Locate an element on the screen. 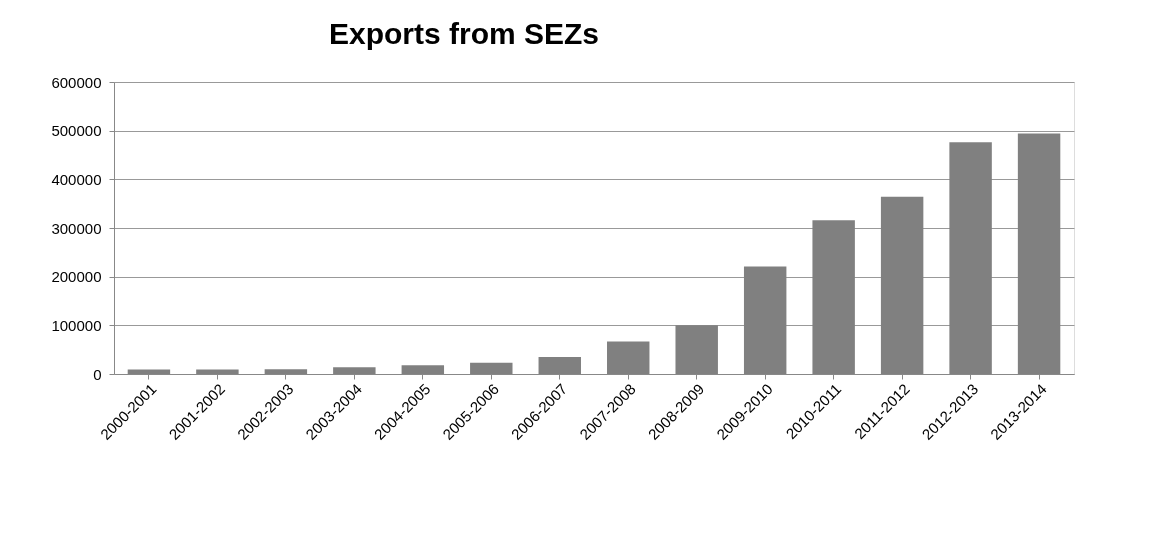 The width and height of the screenshot is (1153, 552). y-tick-label: 200000 is located at coordinates (76, 277).